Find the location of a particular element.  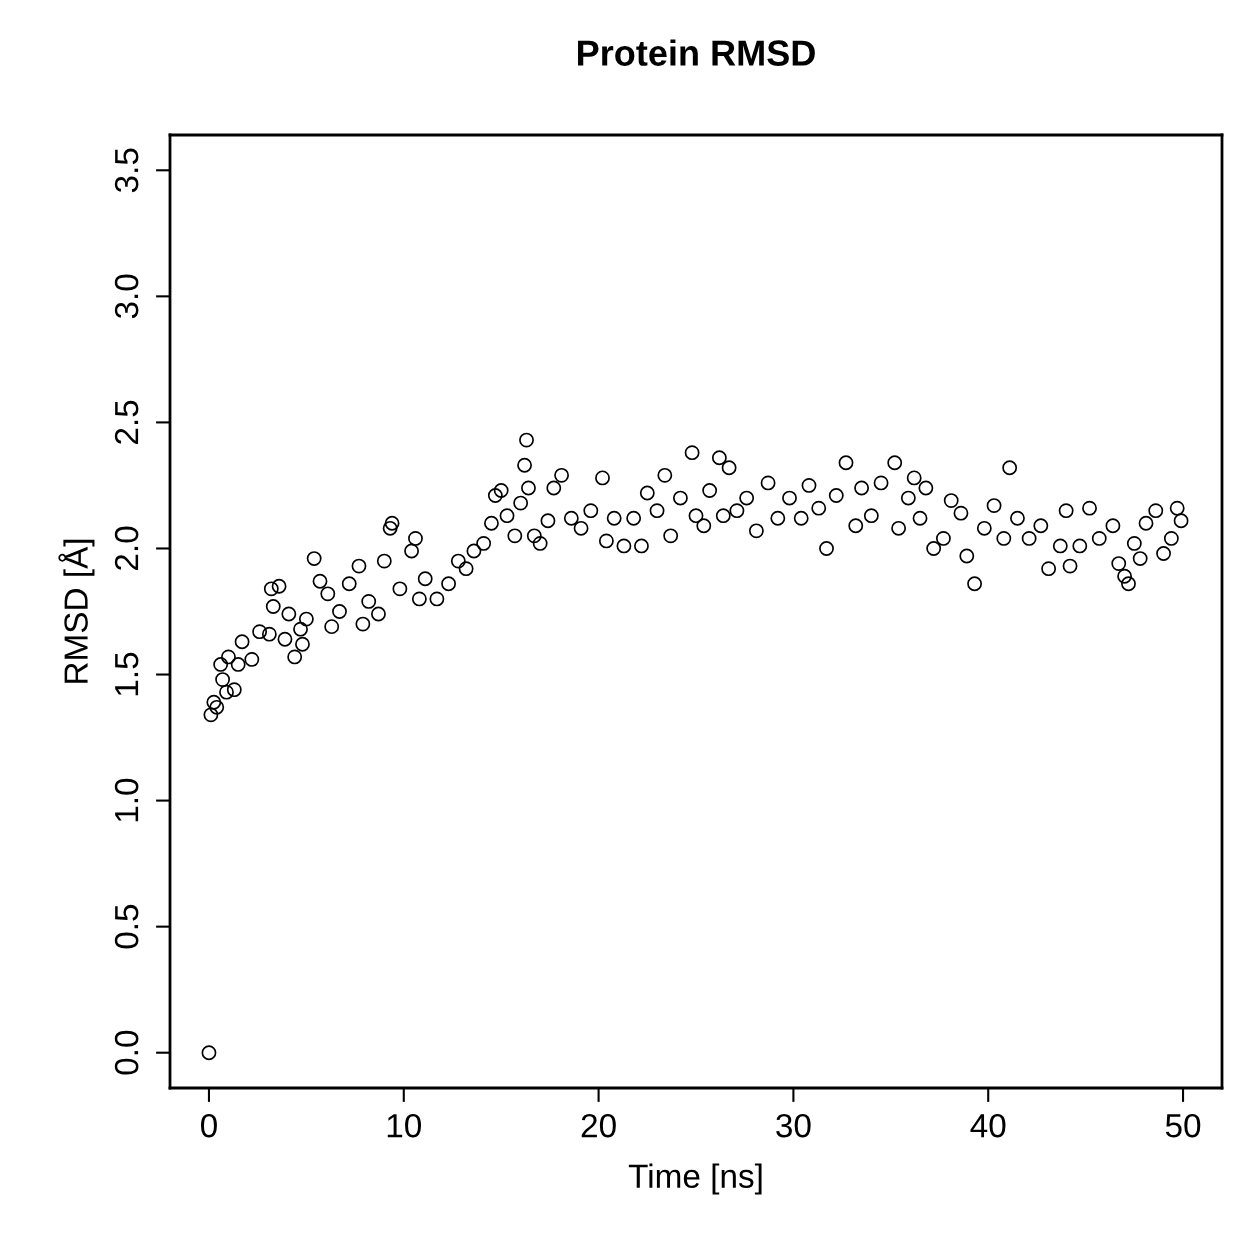

x-tick-label: 40 is located at coordinates (988, 1125).